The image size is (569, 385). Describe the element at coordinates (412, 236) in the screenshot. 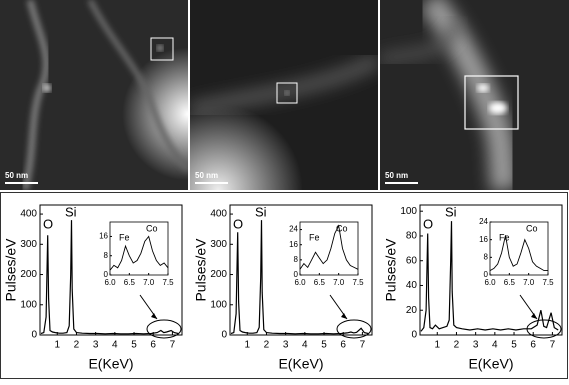

I see `y-tick-label: 80` at that location.